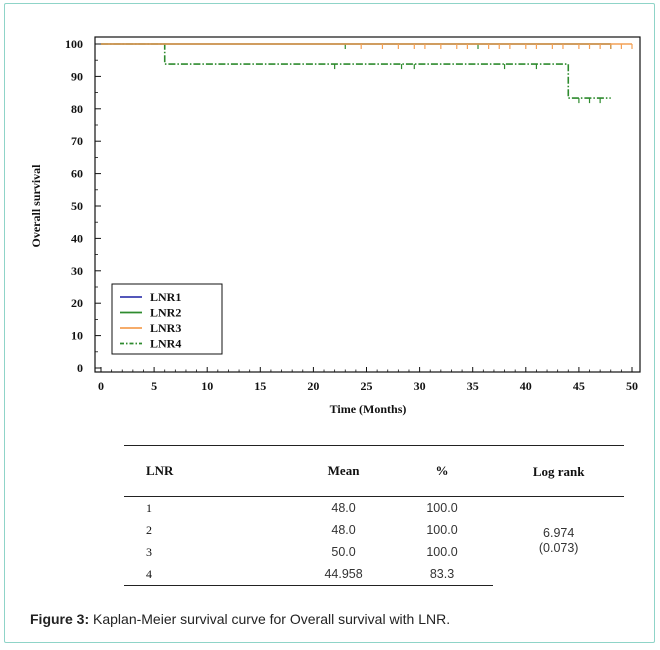  Describe the element at coordinates (374, 471) in the screenshot. I see `table-header-row: LNR Mean % Log rank` at that location.